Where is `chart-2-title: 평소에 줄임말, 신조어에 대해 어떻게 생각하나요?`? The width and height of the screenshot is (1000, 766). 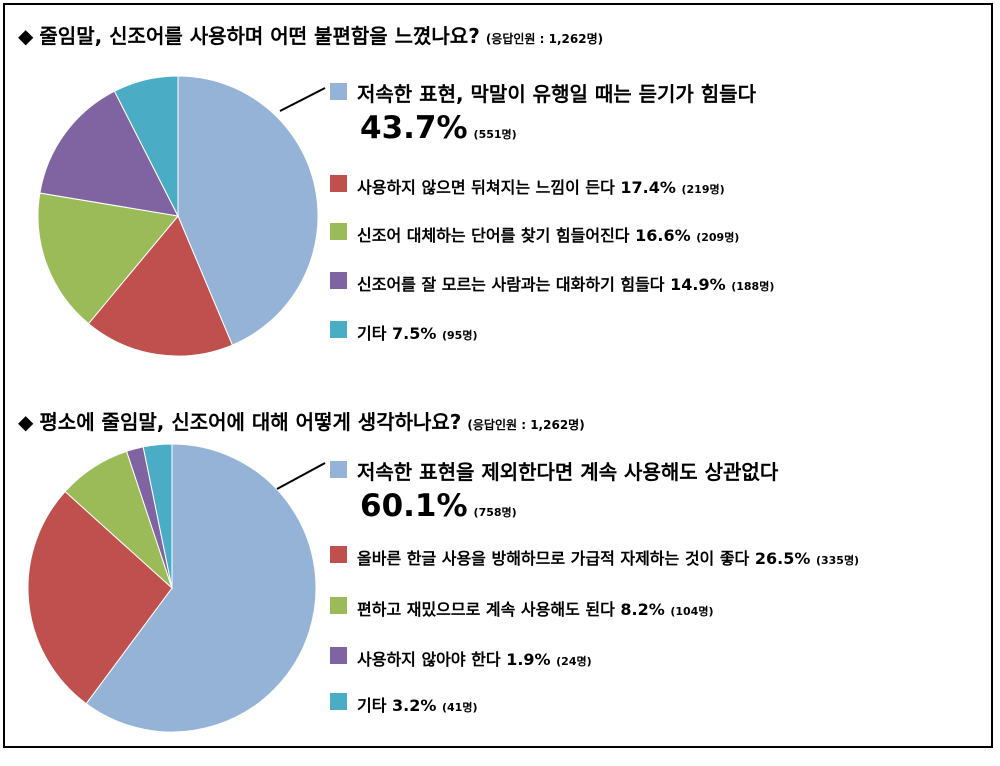
chart-2-title: 평소에 줄임말, 신조어에 대해 어떻게 생각하나요? is located at coordinates (250, 422).